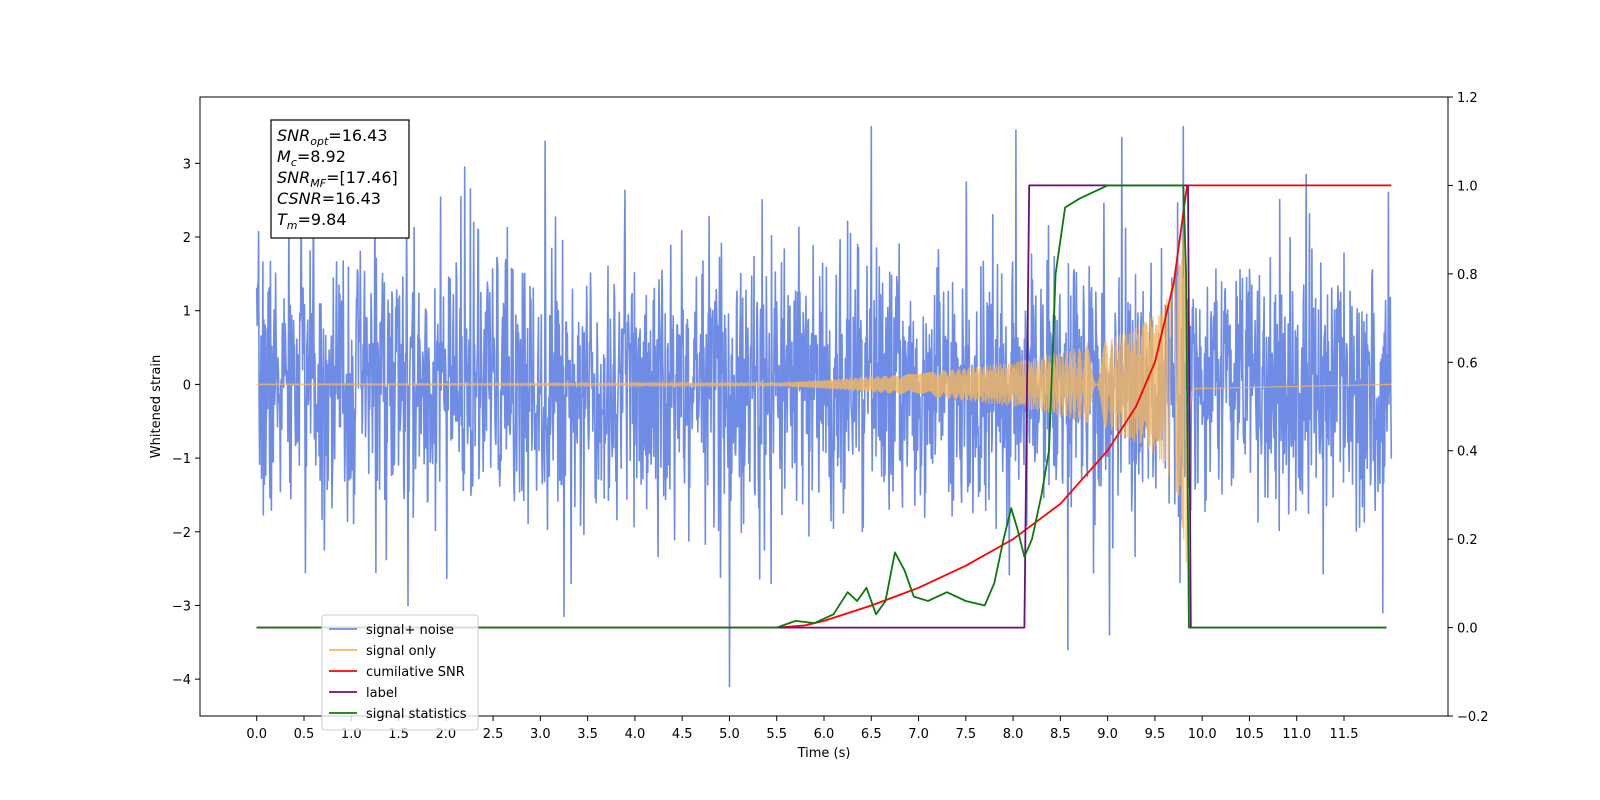  What do you see at coordinates (329, 198) in the screenshot?
I see `annotation-line: CSNR=16.43` at bounding box center [329, 198].